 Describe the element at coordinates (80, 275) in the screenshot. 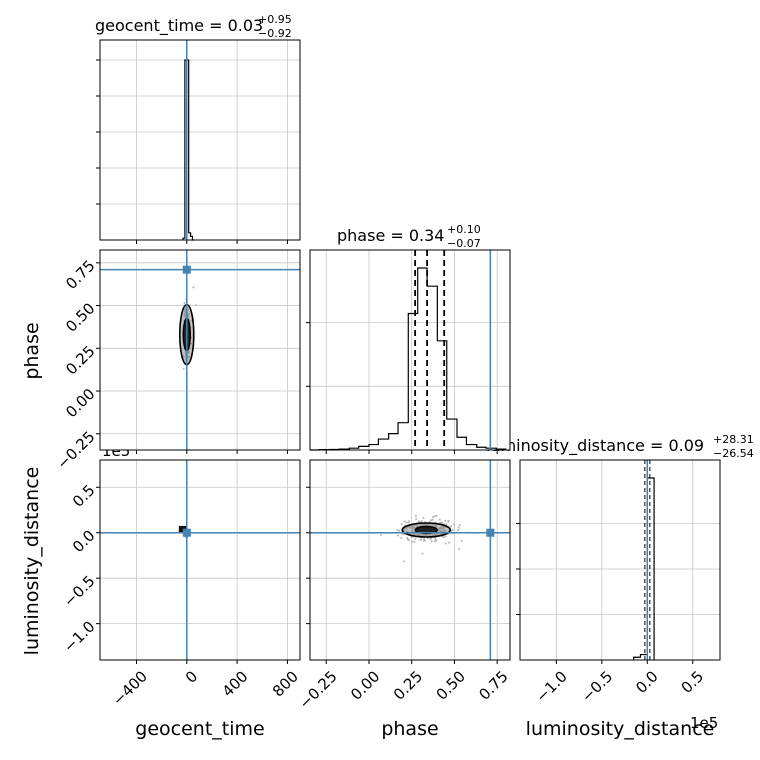

I see `phase-ylabel-4: 0.75` at that location.